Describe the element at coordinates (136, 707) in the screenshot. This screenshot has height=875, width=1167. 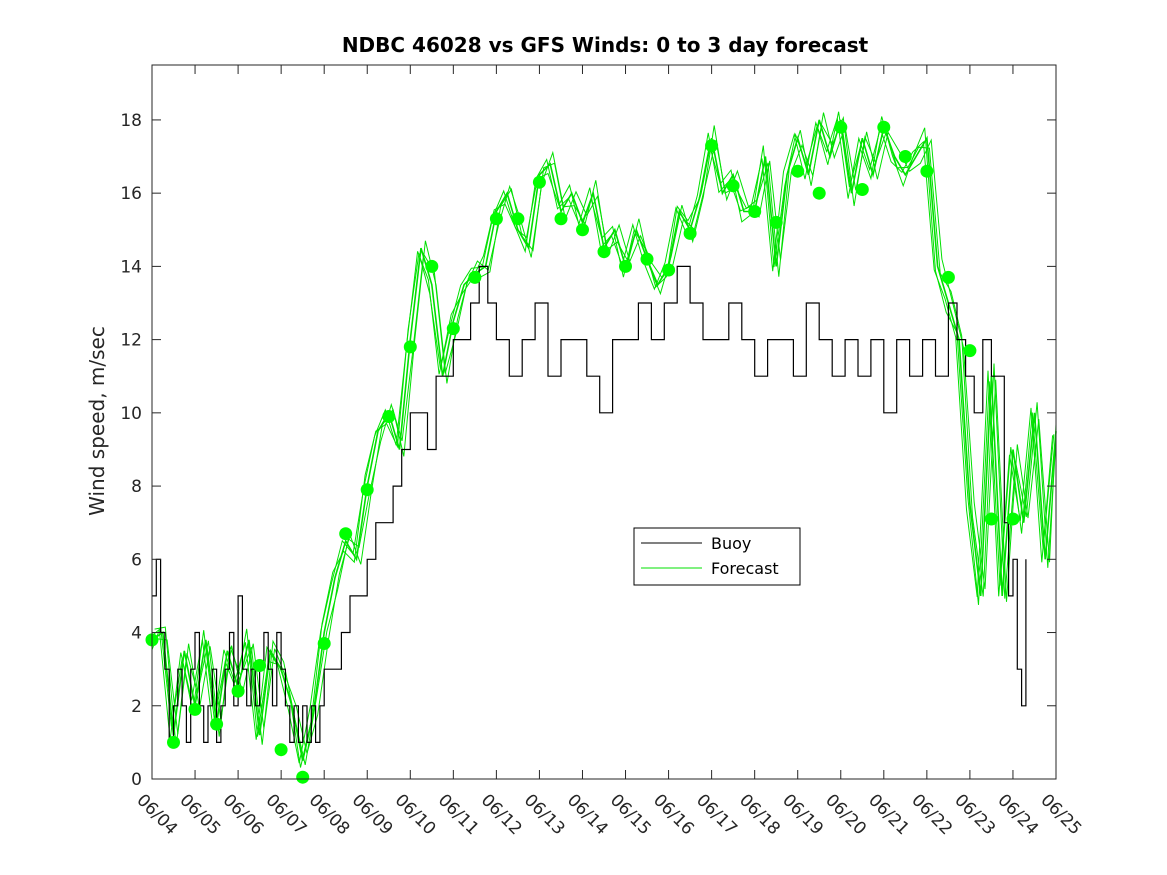
I see `y-tick-label: 2` at that location.